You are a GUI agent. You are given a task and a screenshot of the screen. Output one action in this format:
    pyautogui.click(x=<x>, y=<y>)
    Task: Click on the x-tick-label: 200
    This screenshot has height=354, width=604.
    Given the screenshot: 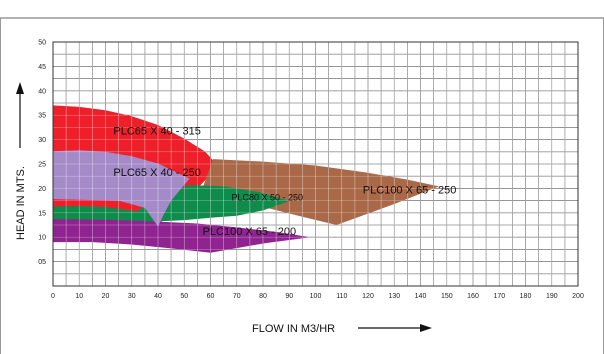 What is the action you would take?
    pyautogui.click(x=578, y=296)
    